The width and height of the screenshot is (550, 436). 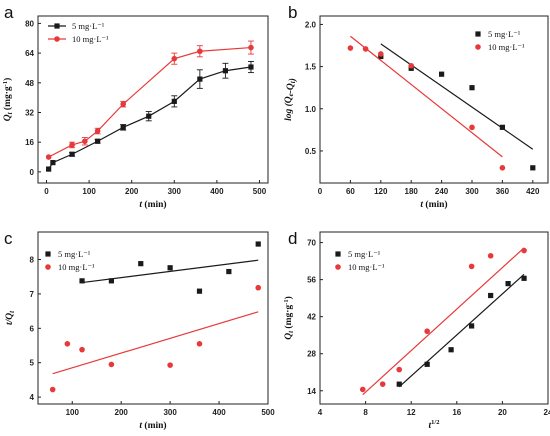 I want to click on x-tick-label: 20, so click(x=502, y=412).